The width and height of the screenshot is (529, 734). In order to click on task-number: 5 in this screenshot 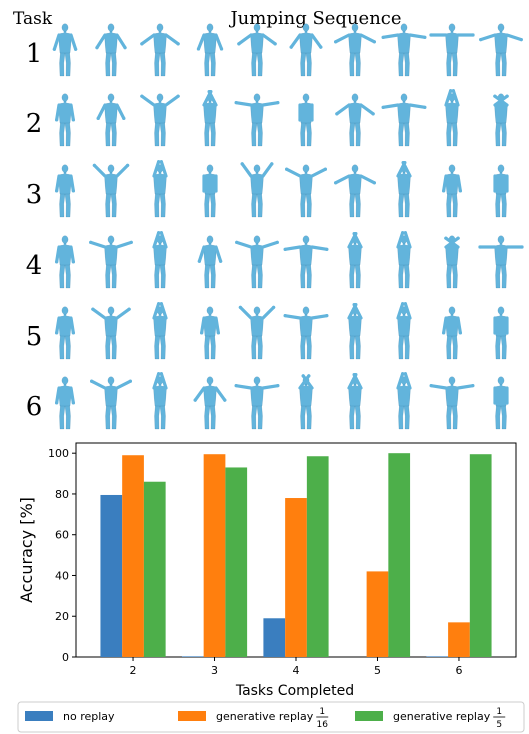, I will do `click(34, 337)`.